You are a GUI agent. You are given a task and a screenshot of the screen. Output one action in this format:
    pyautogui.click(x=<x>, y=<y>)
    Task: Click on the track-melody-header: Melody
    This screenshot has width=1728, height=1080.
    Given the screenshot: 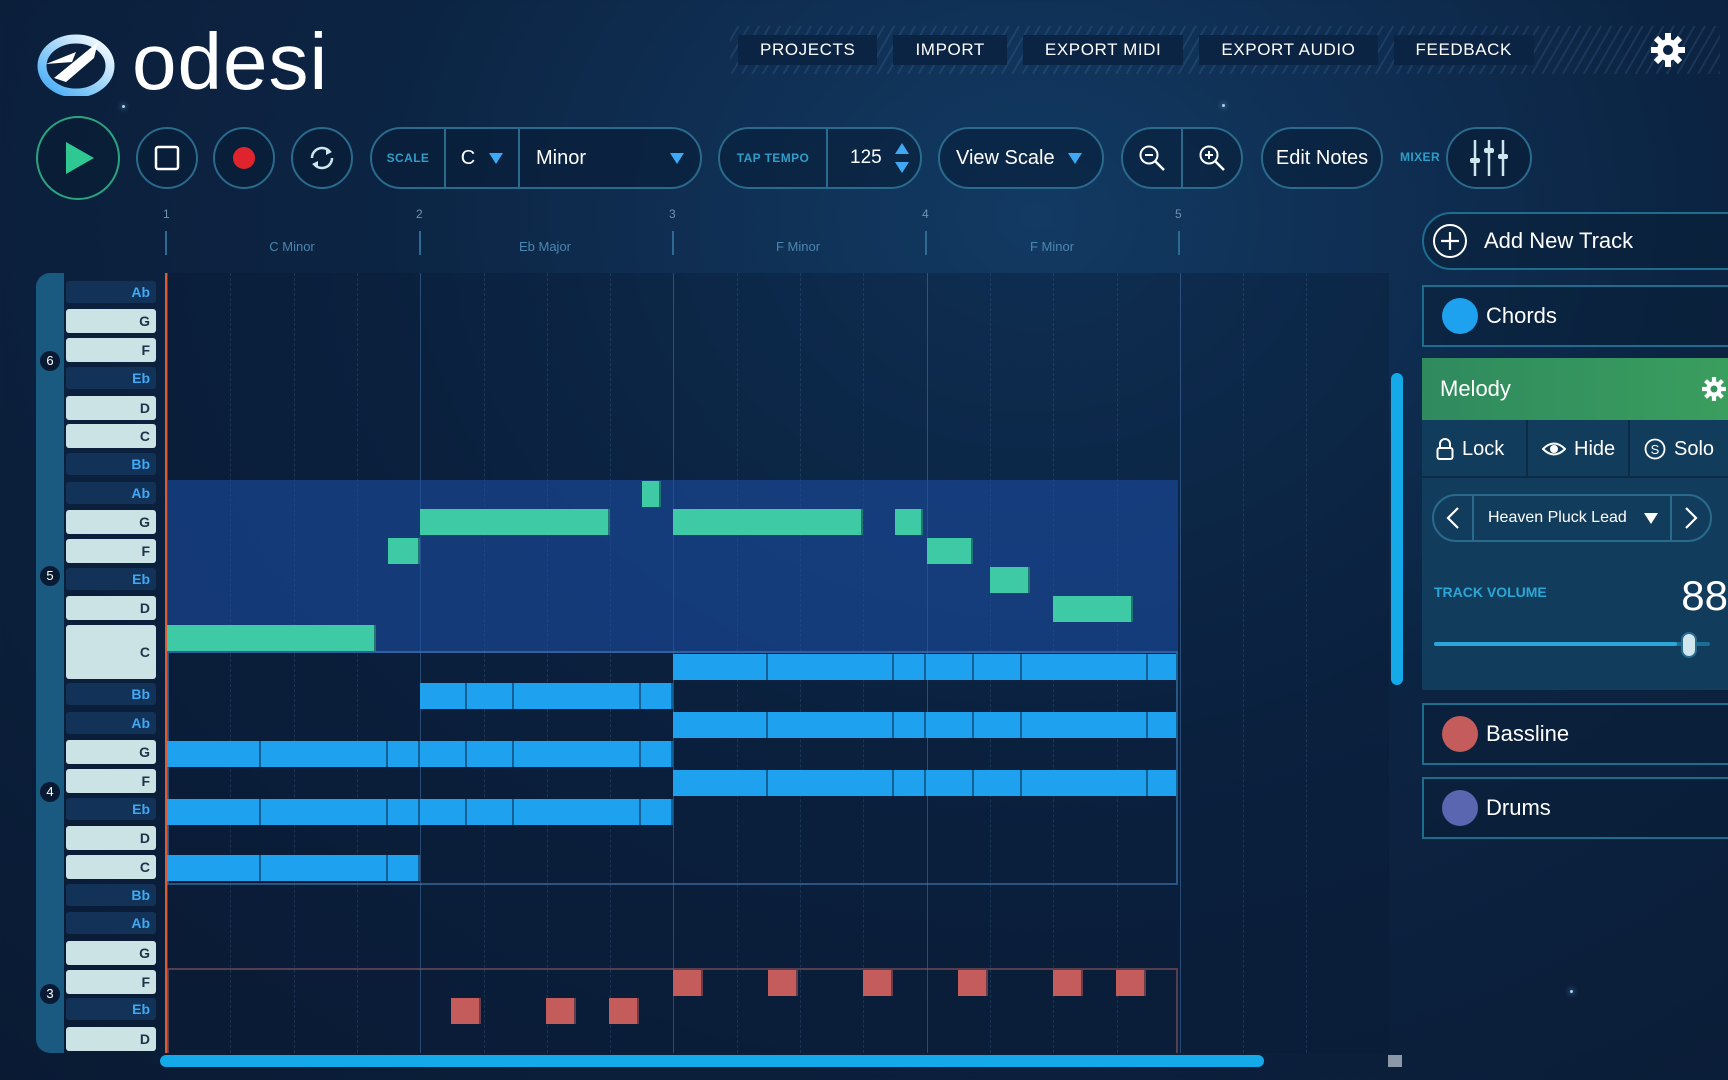 What is the action you would take?
    pyautogui.click(x=1575, y=389)
    